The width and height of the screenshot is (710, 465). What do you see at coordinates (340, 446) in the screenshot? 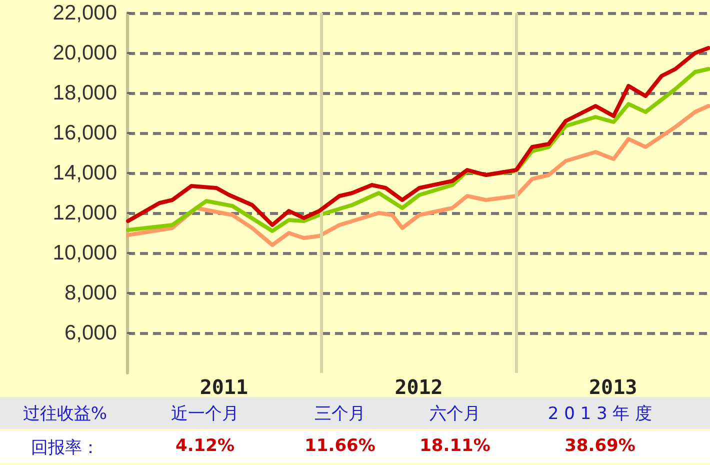
I see `text: 11.66%` at bounding box center [340, 446].